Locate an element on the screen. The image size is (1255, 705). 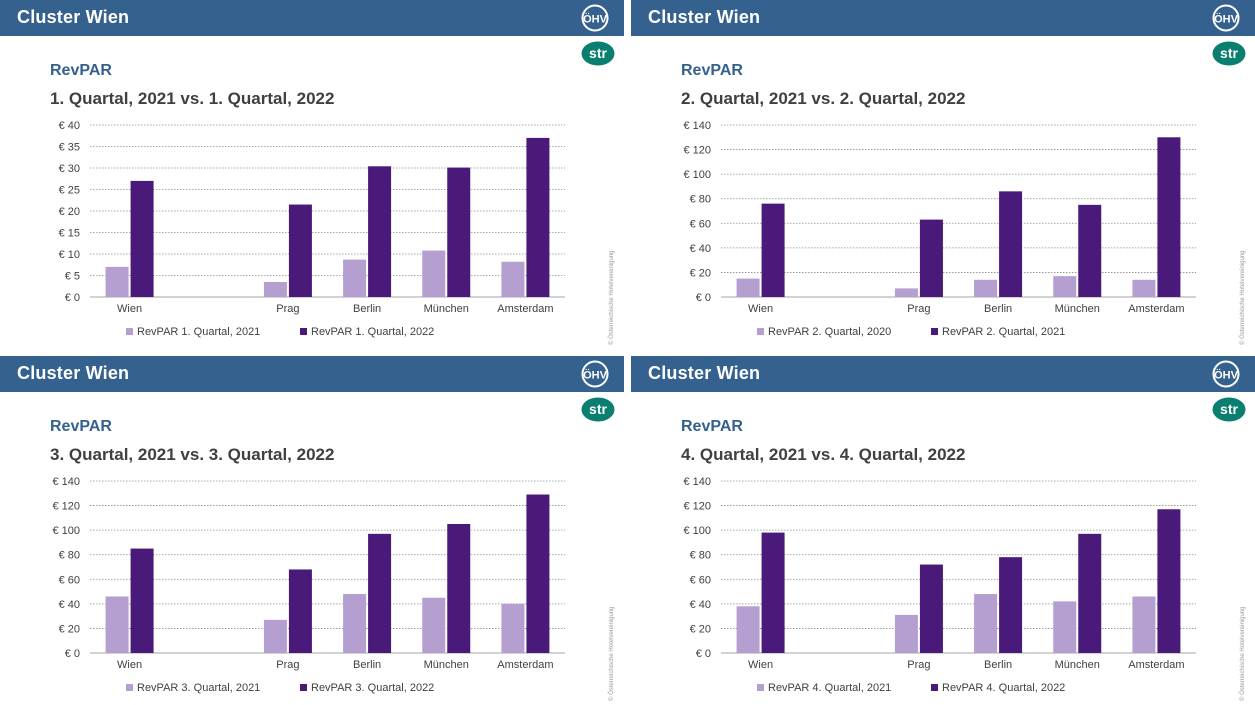
legend-label: RevPAR 1. Quartal, 2021 is located at coordinates (198, 332).